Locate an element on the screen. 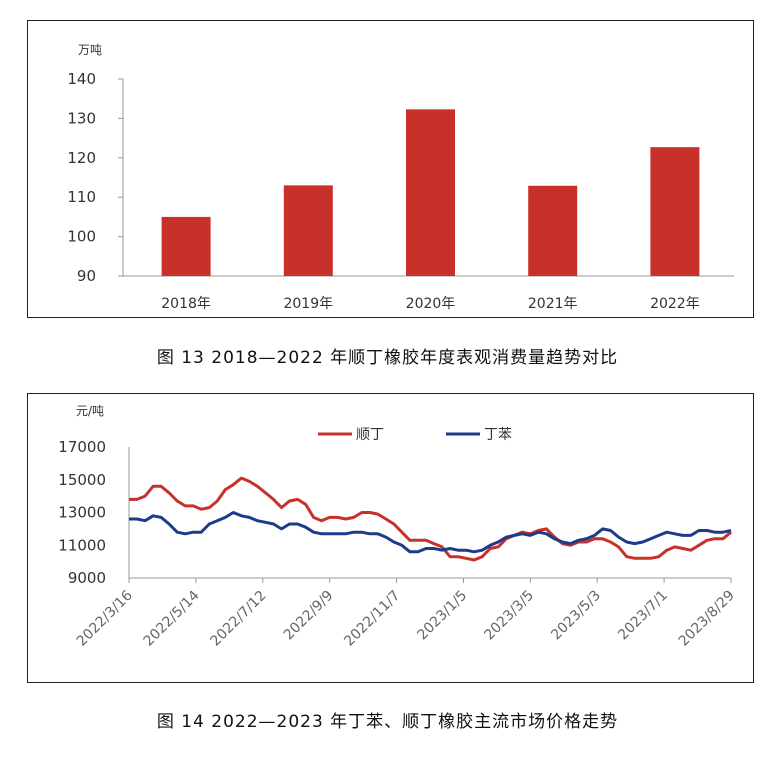  bar-x-tick-label: 2021年 is located at coordinates (553, 304).